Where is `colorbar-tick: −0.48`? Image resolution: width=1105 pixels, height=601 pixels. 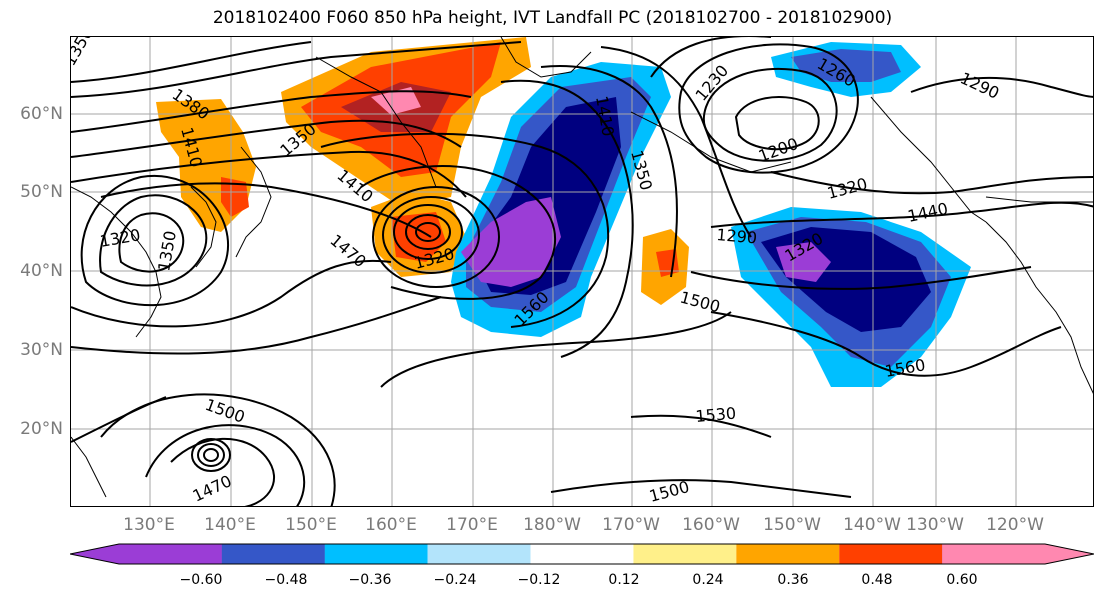
colorbar-tick: −0.48 is located at coordinates (286, 580).